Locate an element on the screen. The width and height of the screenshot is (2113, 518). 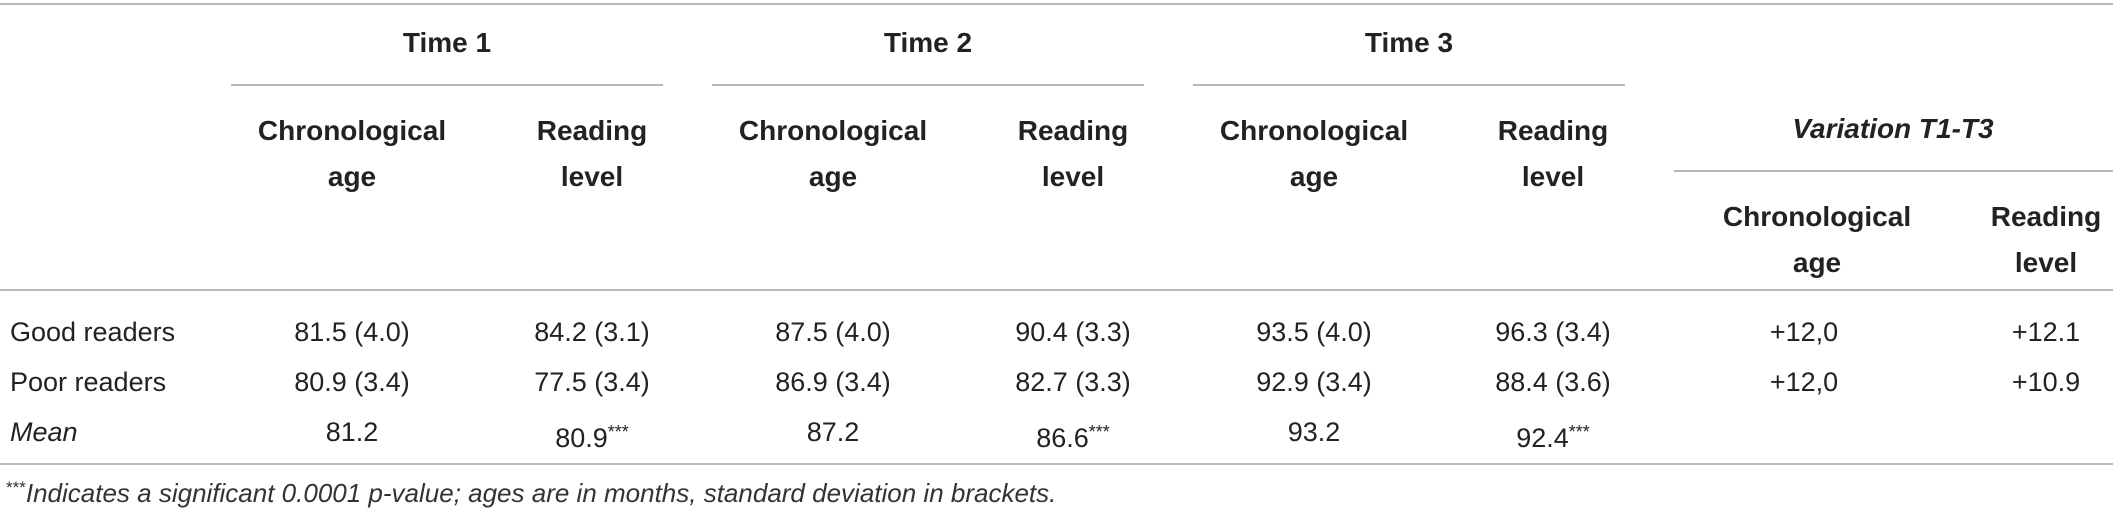
row-label-good-readers: Good readers is located at coordinates (93, 332).